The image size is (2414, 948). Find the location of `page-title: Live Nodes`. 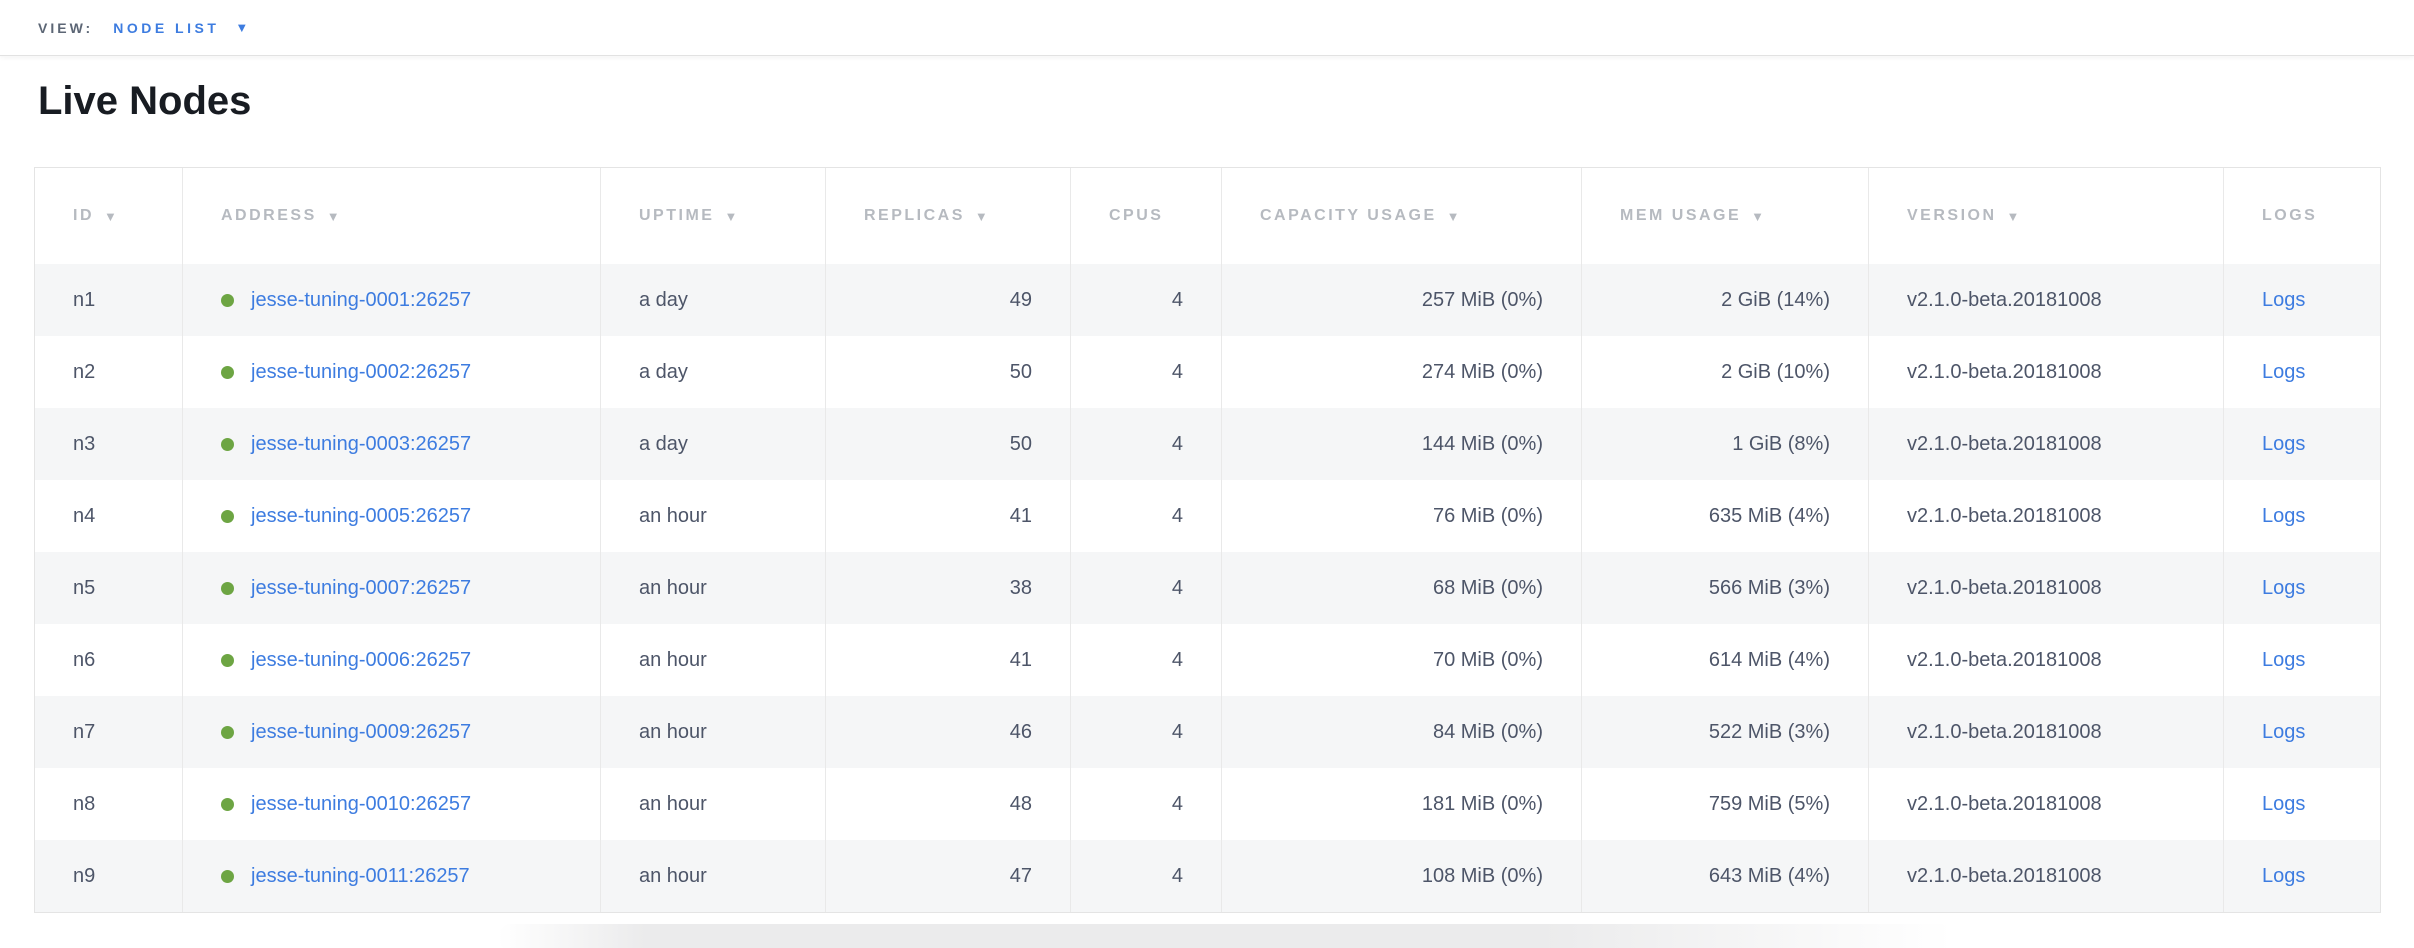

page-title: Live Nodes is located at coordinates (145, 101).